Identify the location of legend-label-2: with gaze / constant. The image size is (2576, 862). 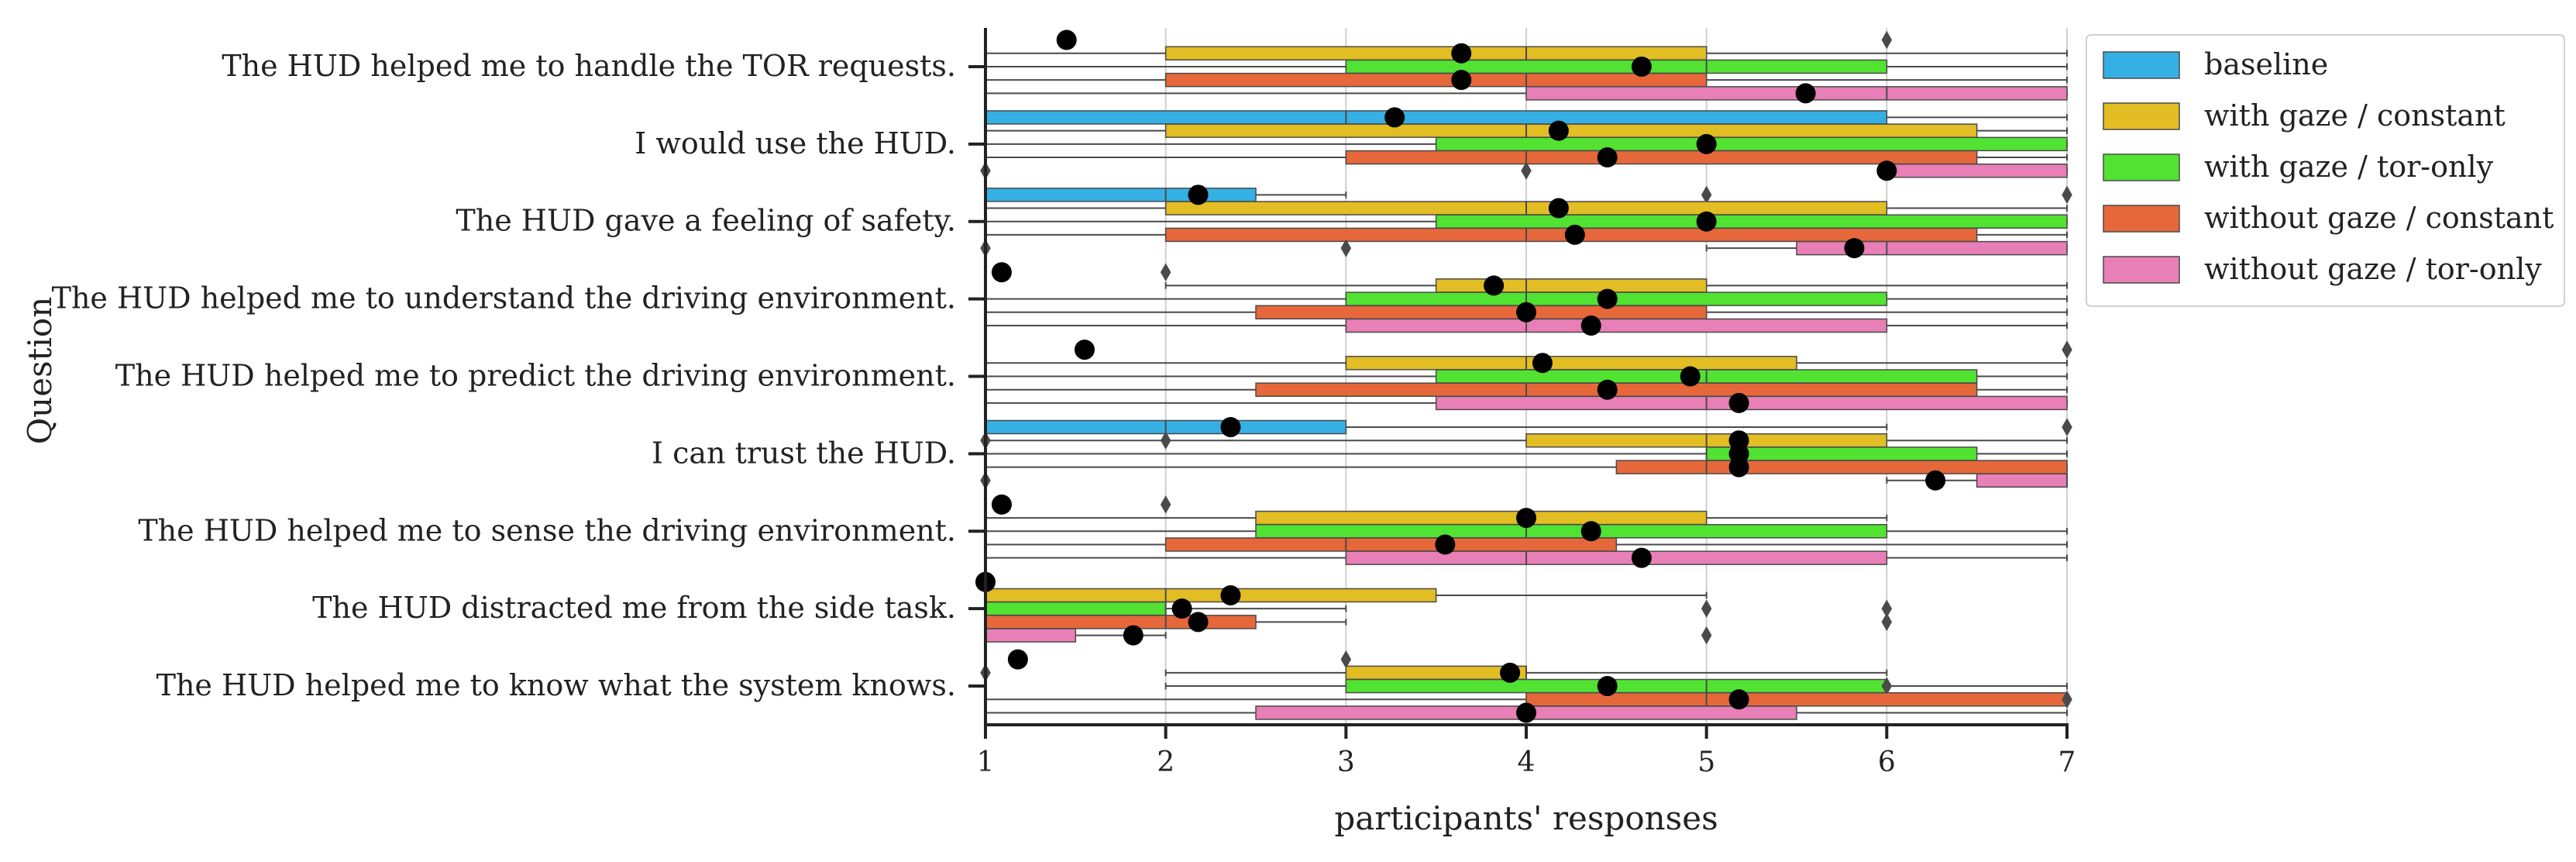
(2354, 115).